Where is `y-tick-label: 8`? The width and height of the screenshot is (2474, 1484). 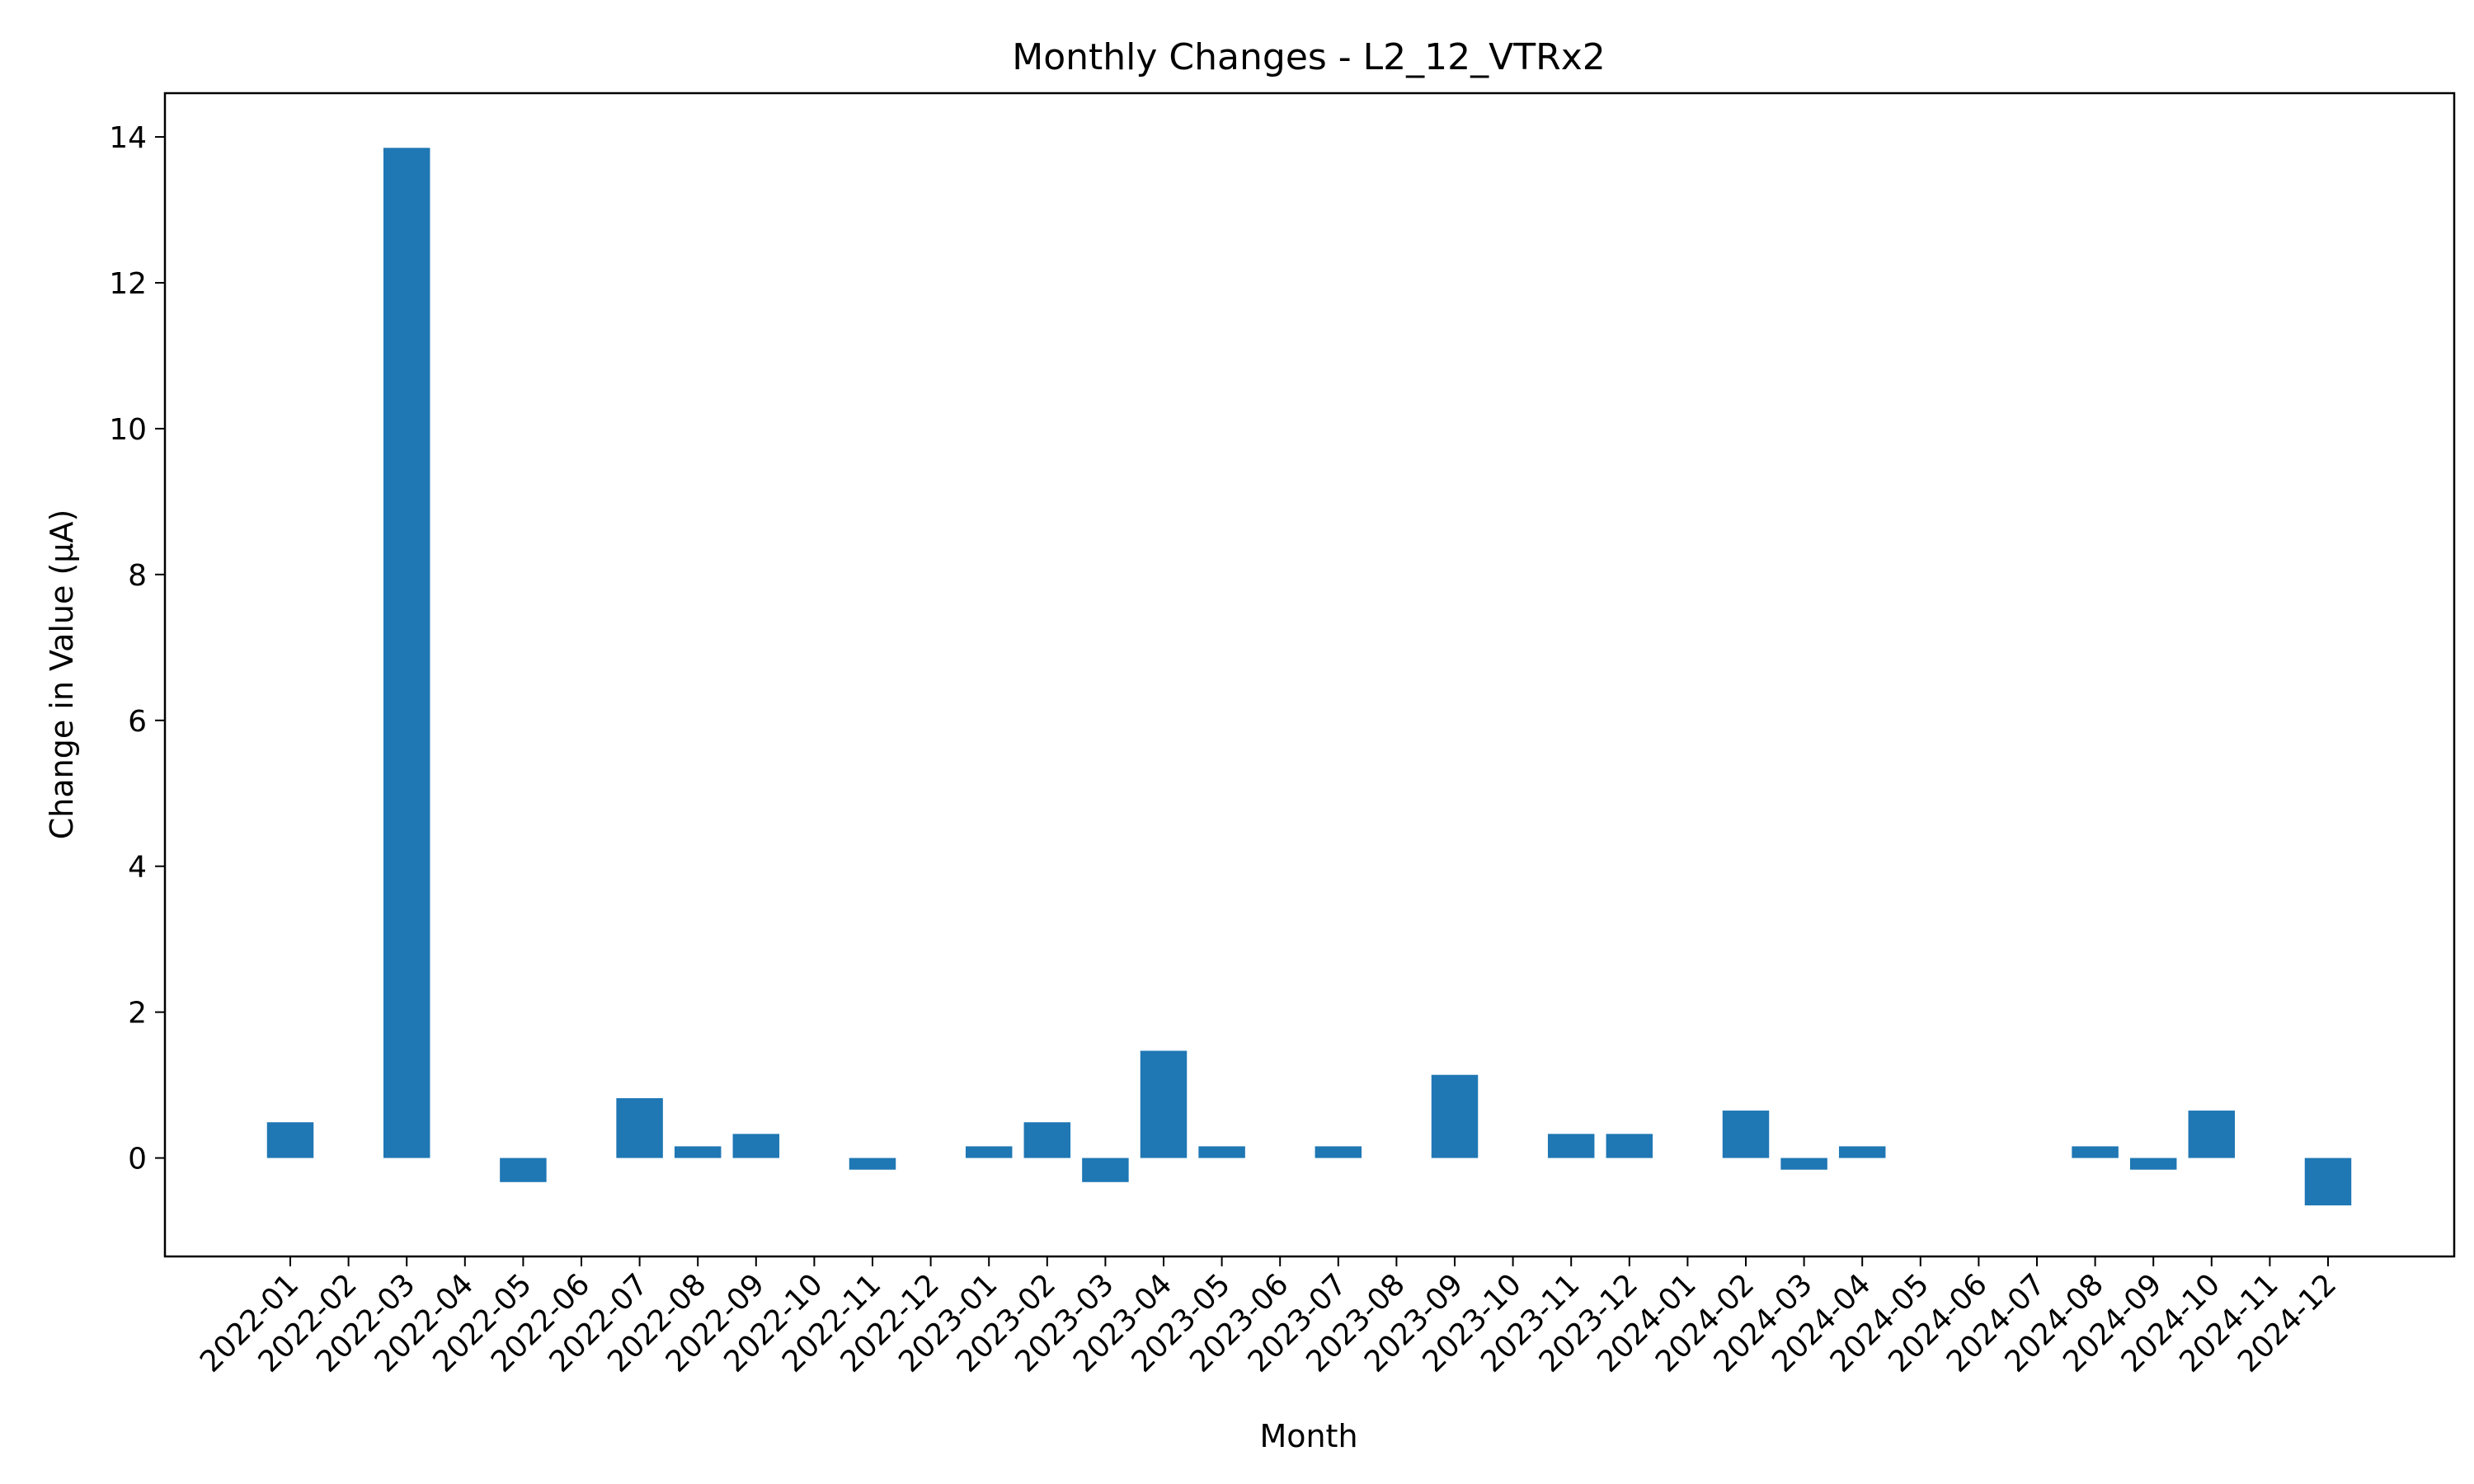 y-tick-label: 8 is located at coordinates (137, 576).